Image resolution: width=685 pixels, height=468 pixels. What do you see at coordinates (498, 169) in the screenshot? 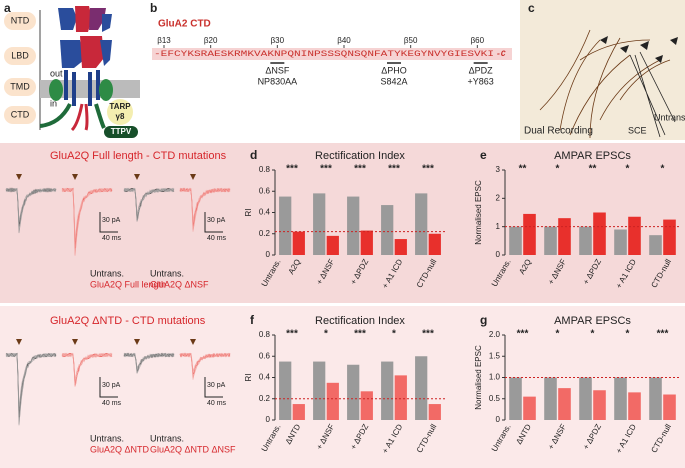
I see `y-tick-label: 3` at bounding box center [498, 169].